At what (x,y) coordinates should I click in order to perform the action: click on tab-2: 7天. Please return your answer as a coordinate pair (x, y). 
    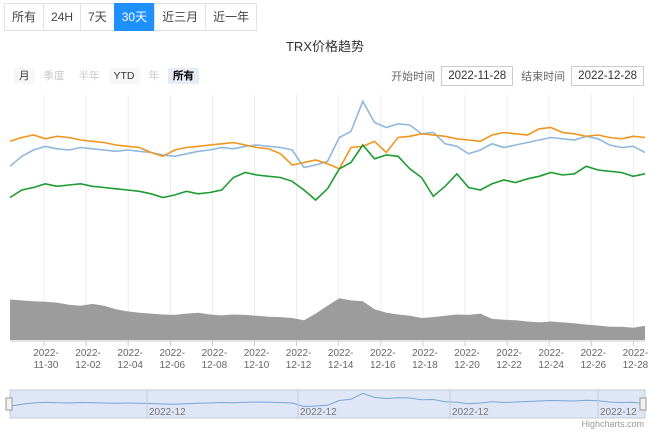
    Looking at the image, I should click on (97, 17).